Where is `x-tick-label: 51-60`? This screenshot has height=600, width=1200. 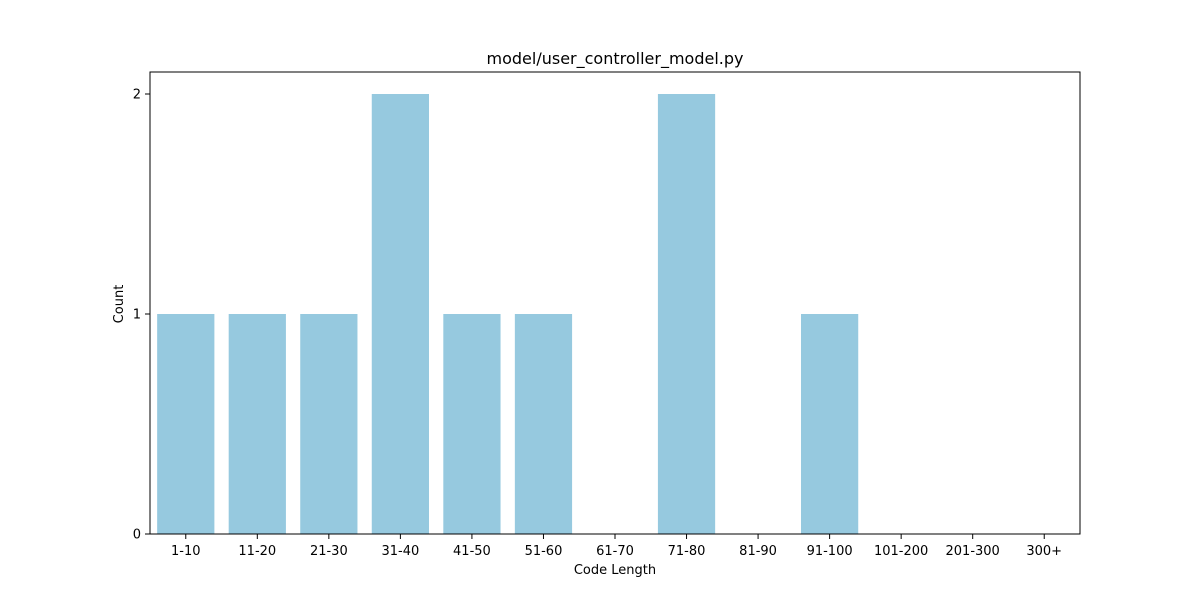
x-tick-label: 51-60 is located at coordinates (544, 551).